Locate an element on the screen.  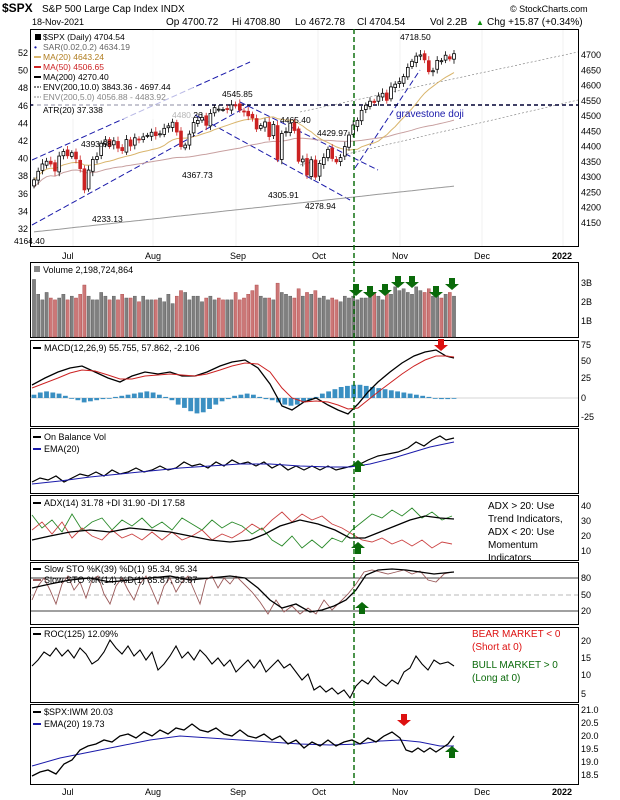
price-right-tick: 4400 is located at coordinates (591, 147).